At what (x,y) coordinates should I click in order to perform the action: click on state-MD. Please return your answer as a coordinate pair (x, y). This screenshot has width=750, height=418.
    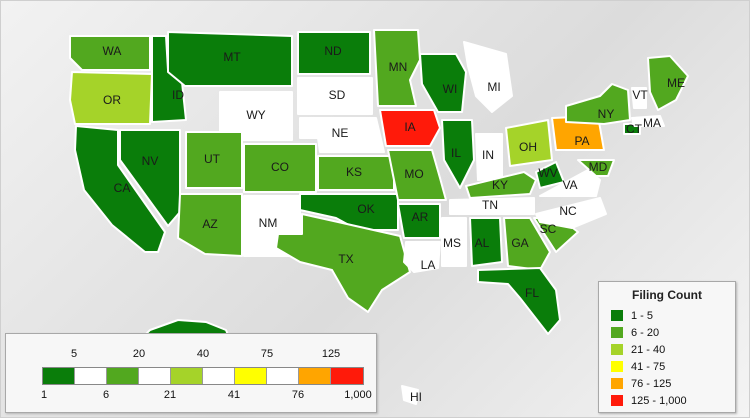
    Looking at the image, I should click on (596, 168).